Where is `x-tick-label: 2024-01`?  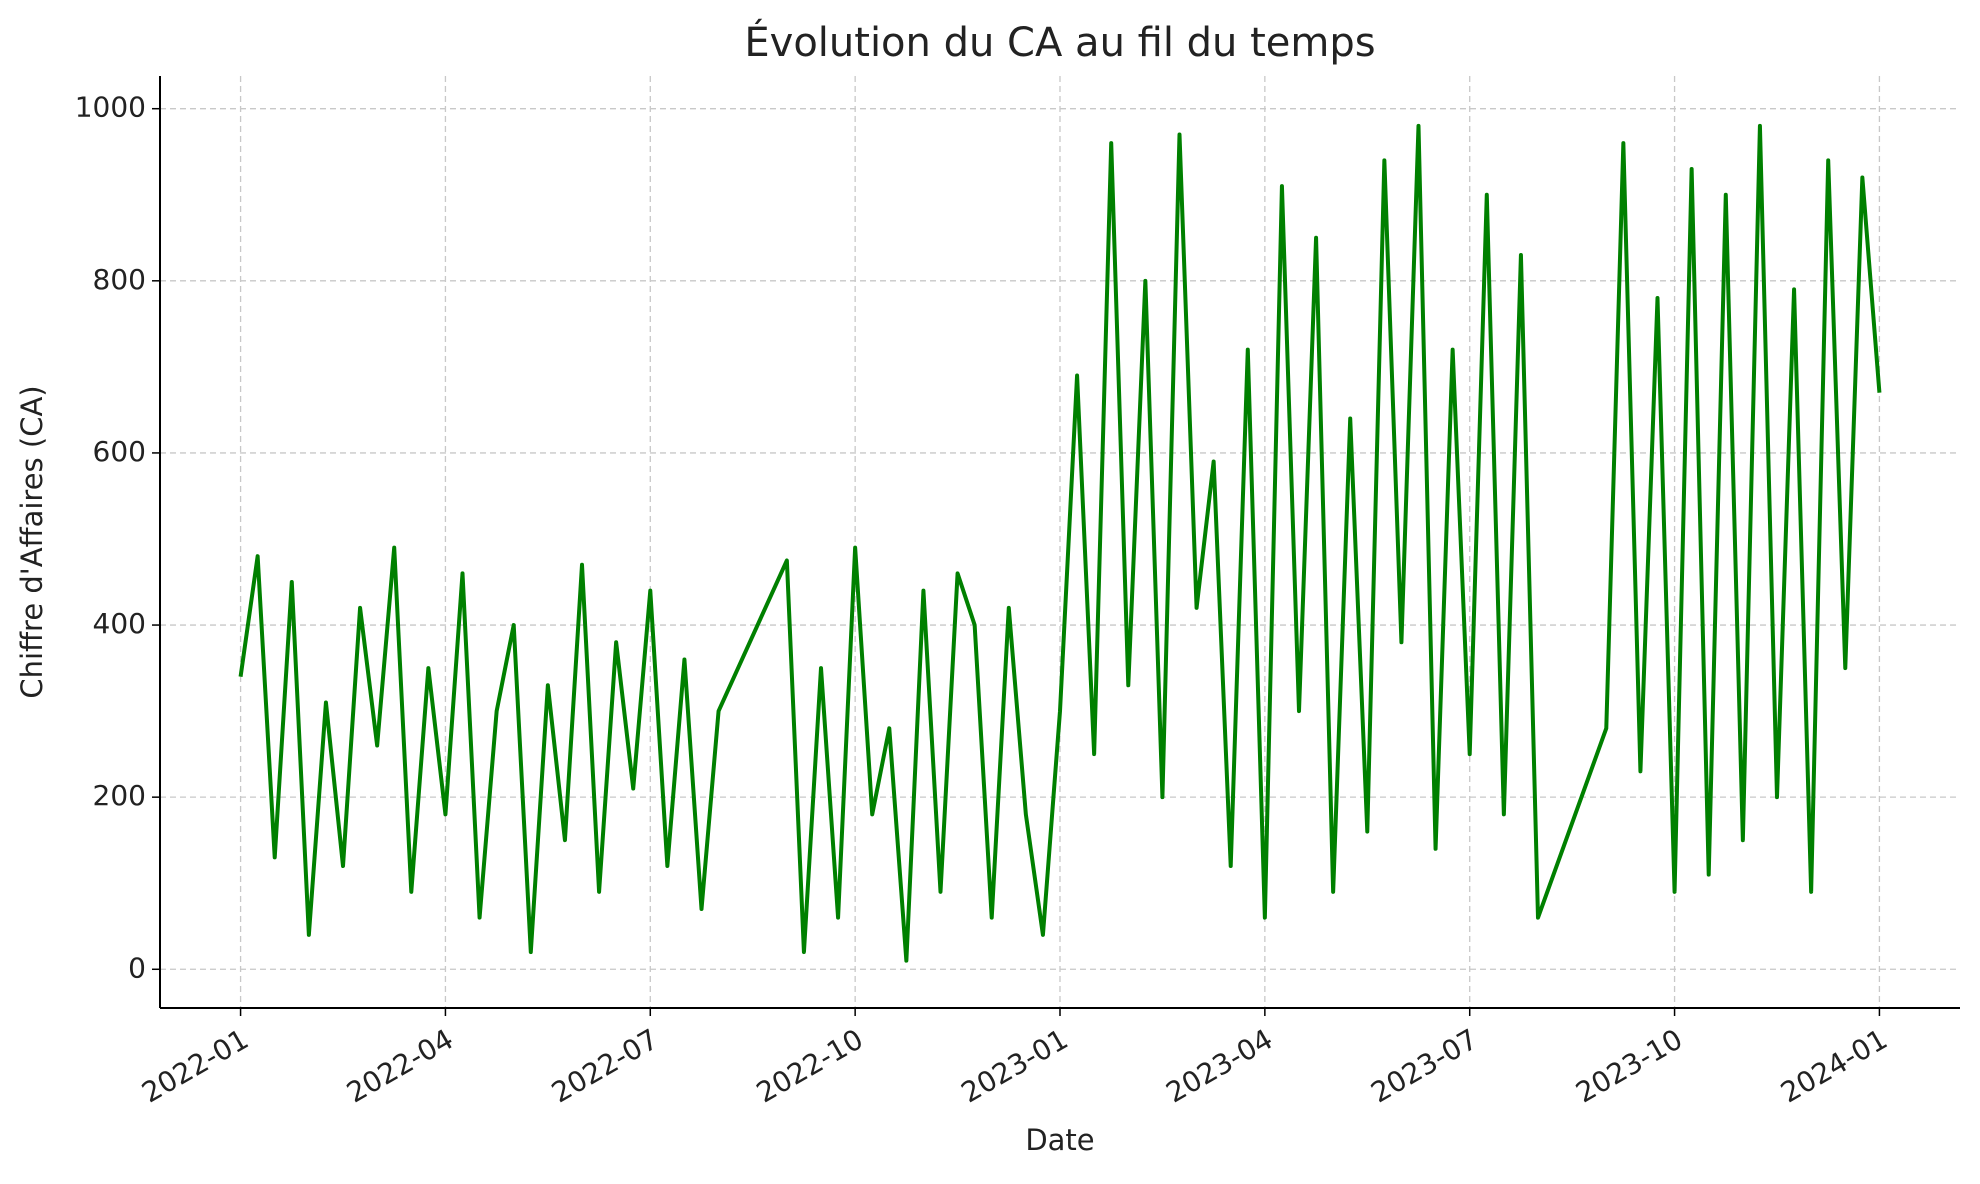
x-tick-label: 2024-01 is located at coordinates (1834, 1065).